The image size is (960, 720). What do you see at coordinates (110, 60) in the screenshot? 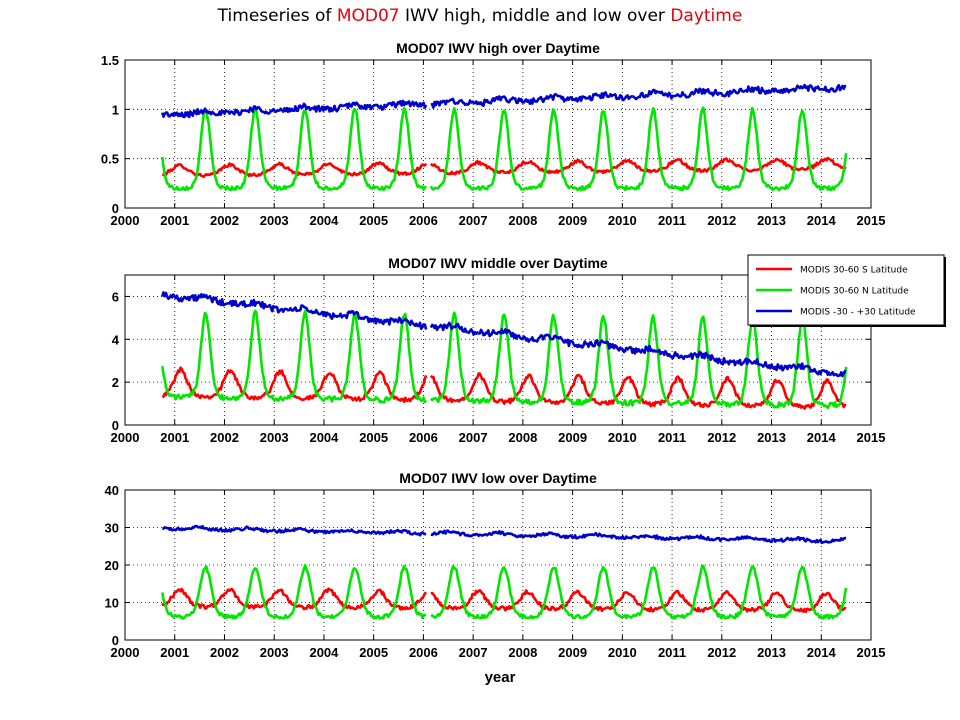
I see `y-tick-label: 1.5` at bounding box center [110, 60].